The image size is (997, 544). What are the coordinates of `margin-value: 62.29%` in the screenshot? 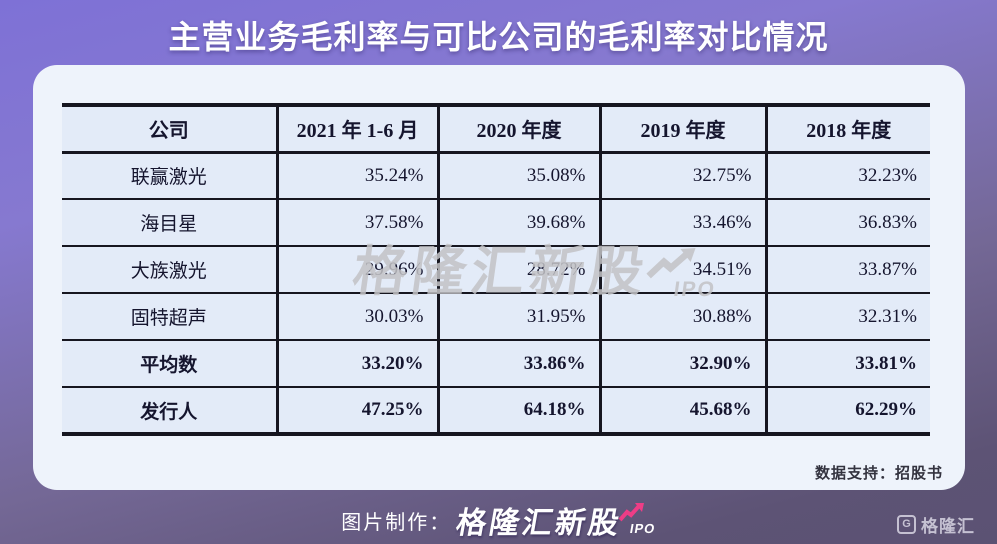 It's located at (847, 410).